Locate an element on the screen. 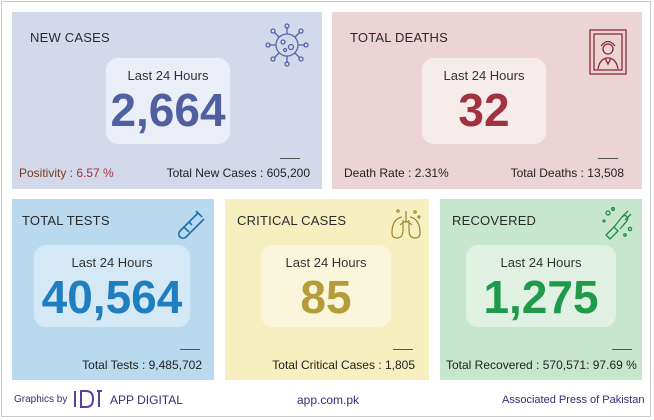 This screenshot has width=654, height=420. stat-value: 32 is located at coordinates (484, 110).